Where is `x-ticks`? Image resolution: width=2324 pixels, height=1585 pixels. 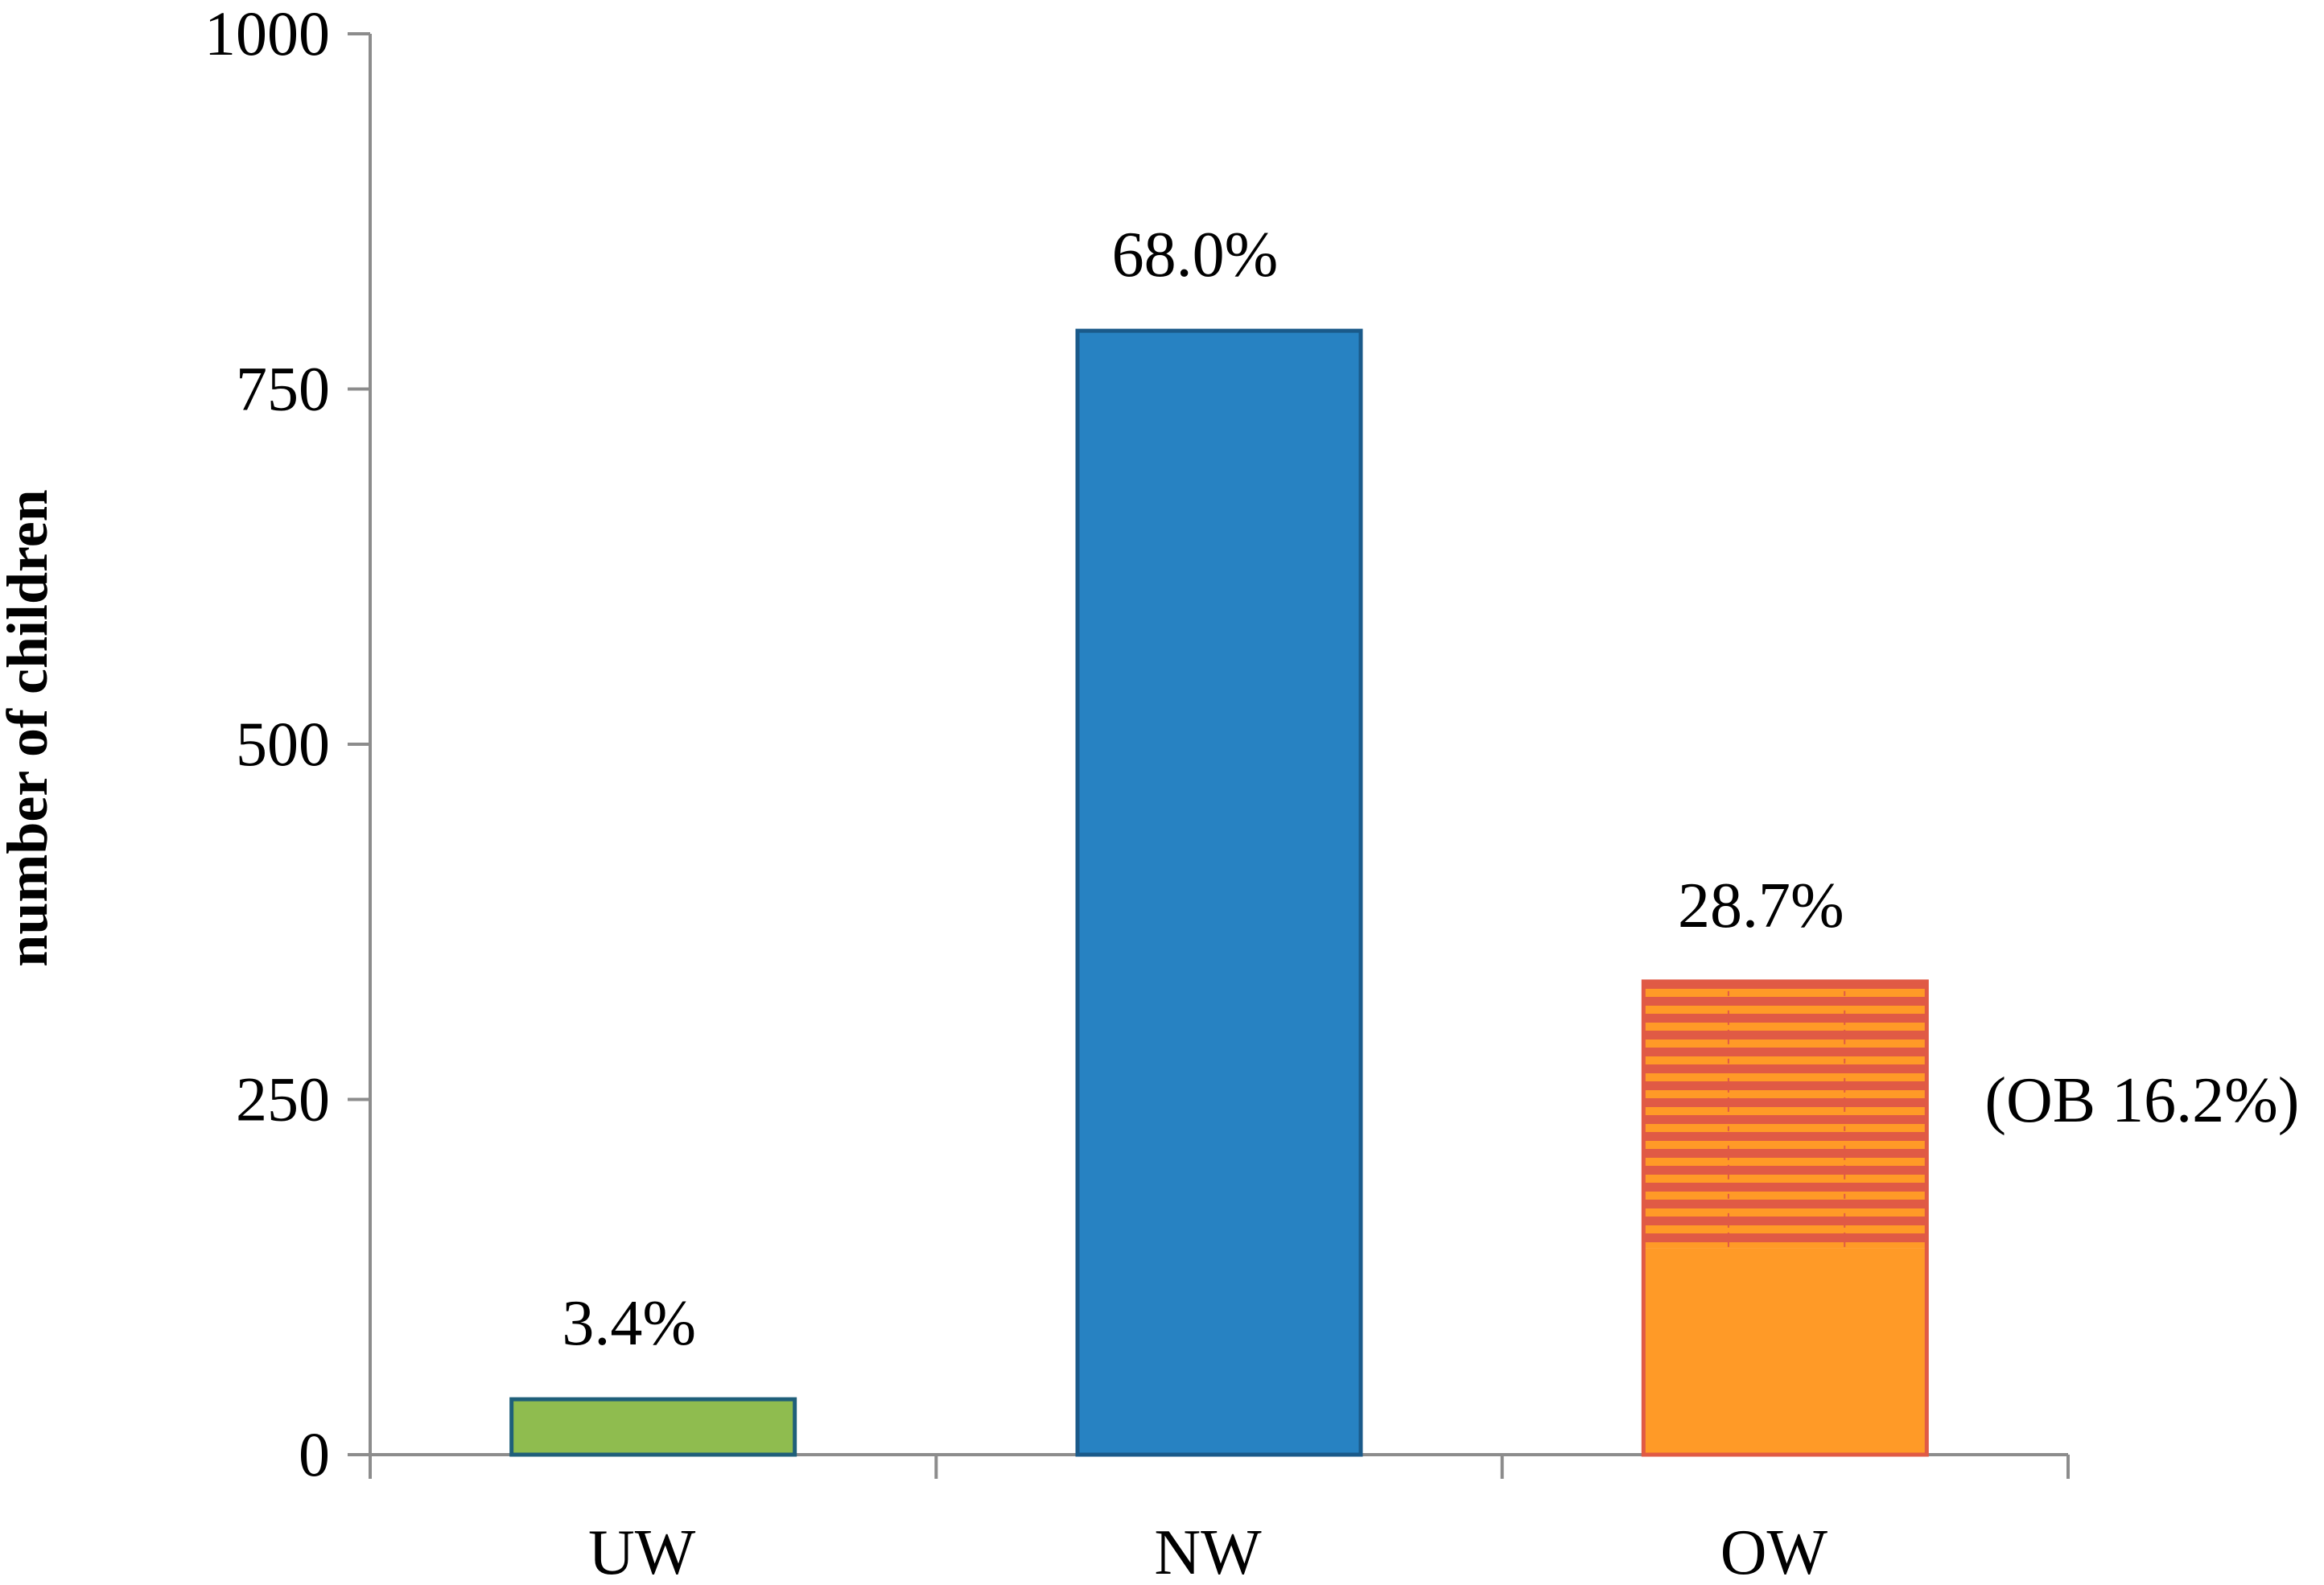
x-ticks is located at coordinates (1219, 1467).